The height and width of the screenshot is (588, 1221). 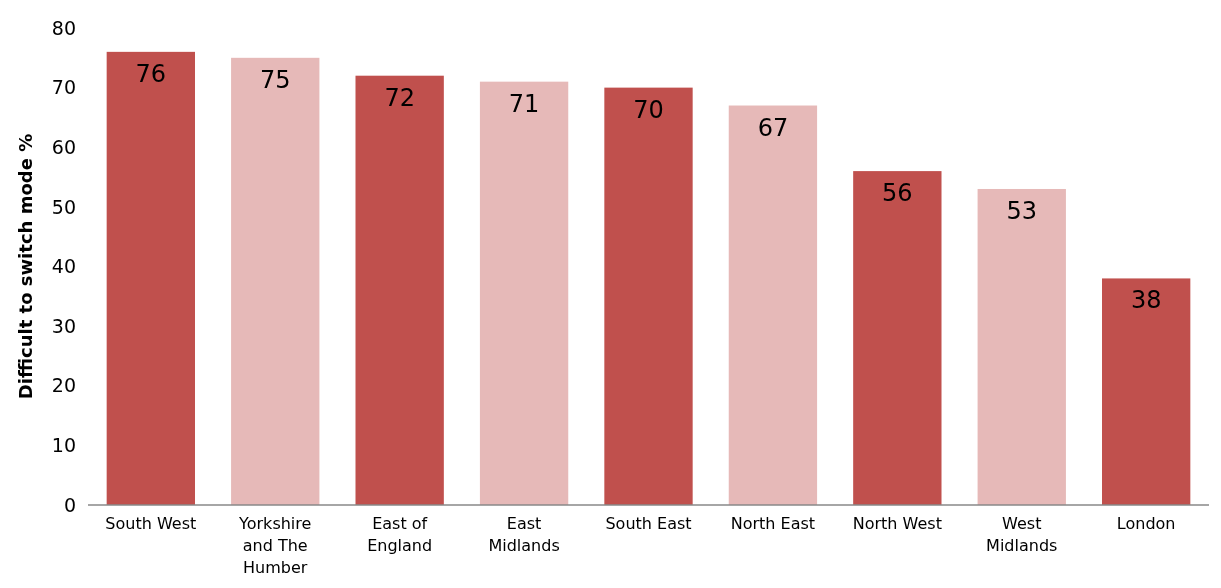 I want to click on x-tick-label: Yorkshire and The Humber, so click(x=275, y=545).